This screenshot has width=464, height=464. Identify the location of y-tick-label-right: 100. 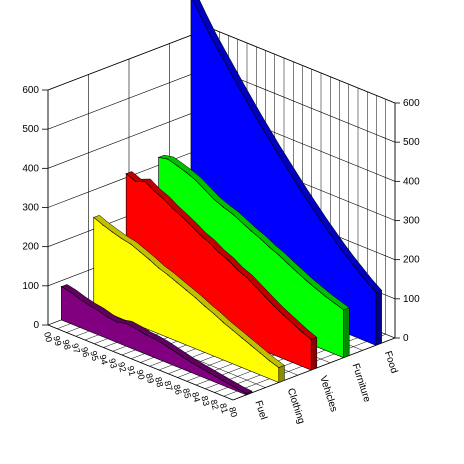
(411, 299).